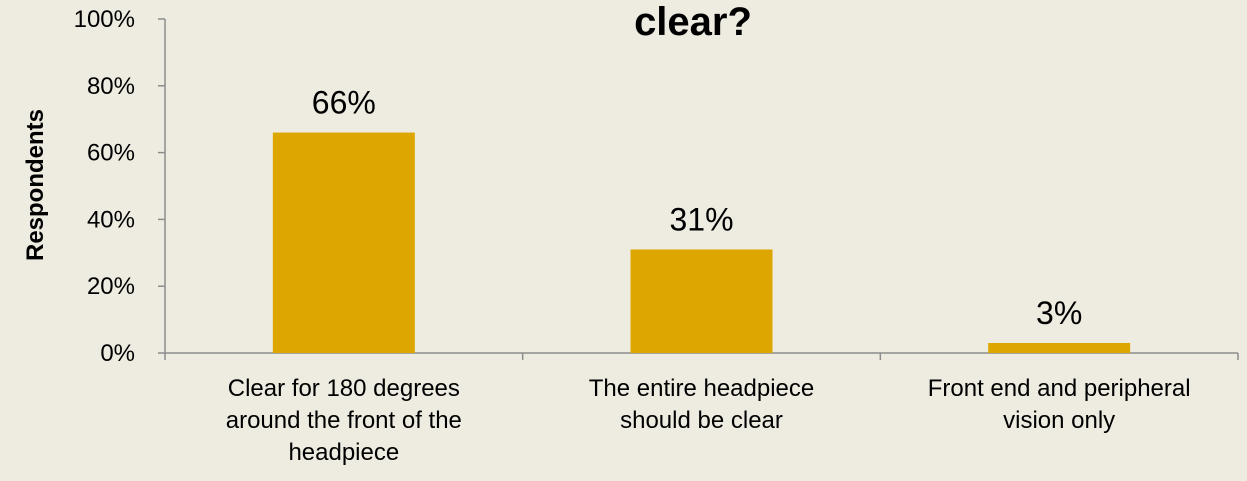 The height and width of the screenshot is (481, 1247). Describe the element at coordinates (111, 286) in the screenshot. I see `y-tick-label: 20%` at that location.